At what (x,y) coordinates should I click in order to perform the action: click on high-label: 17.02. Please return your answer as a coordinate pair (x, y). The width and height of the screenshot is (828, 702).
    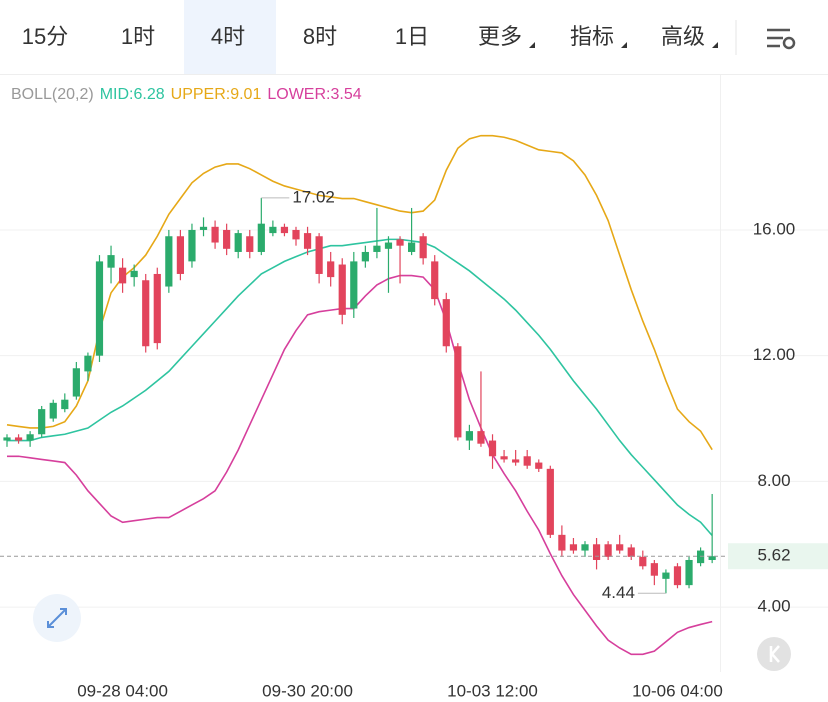
    Looking at the image, I should click on (313, 196).